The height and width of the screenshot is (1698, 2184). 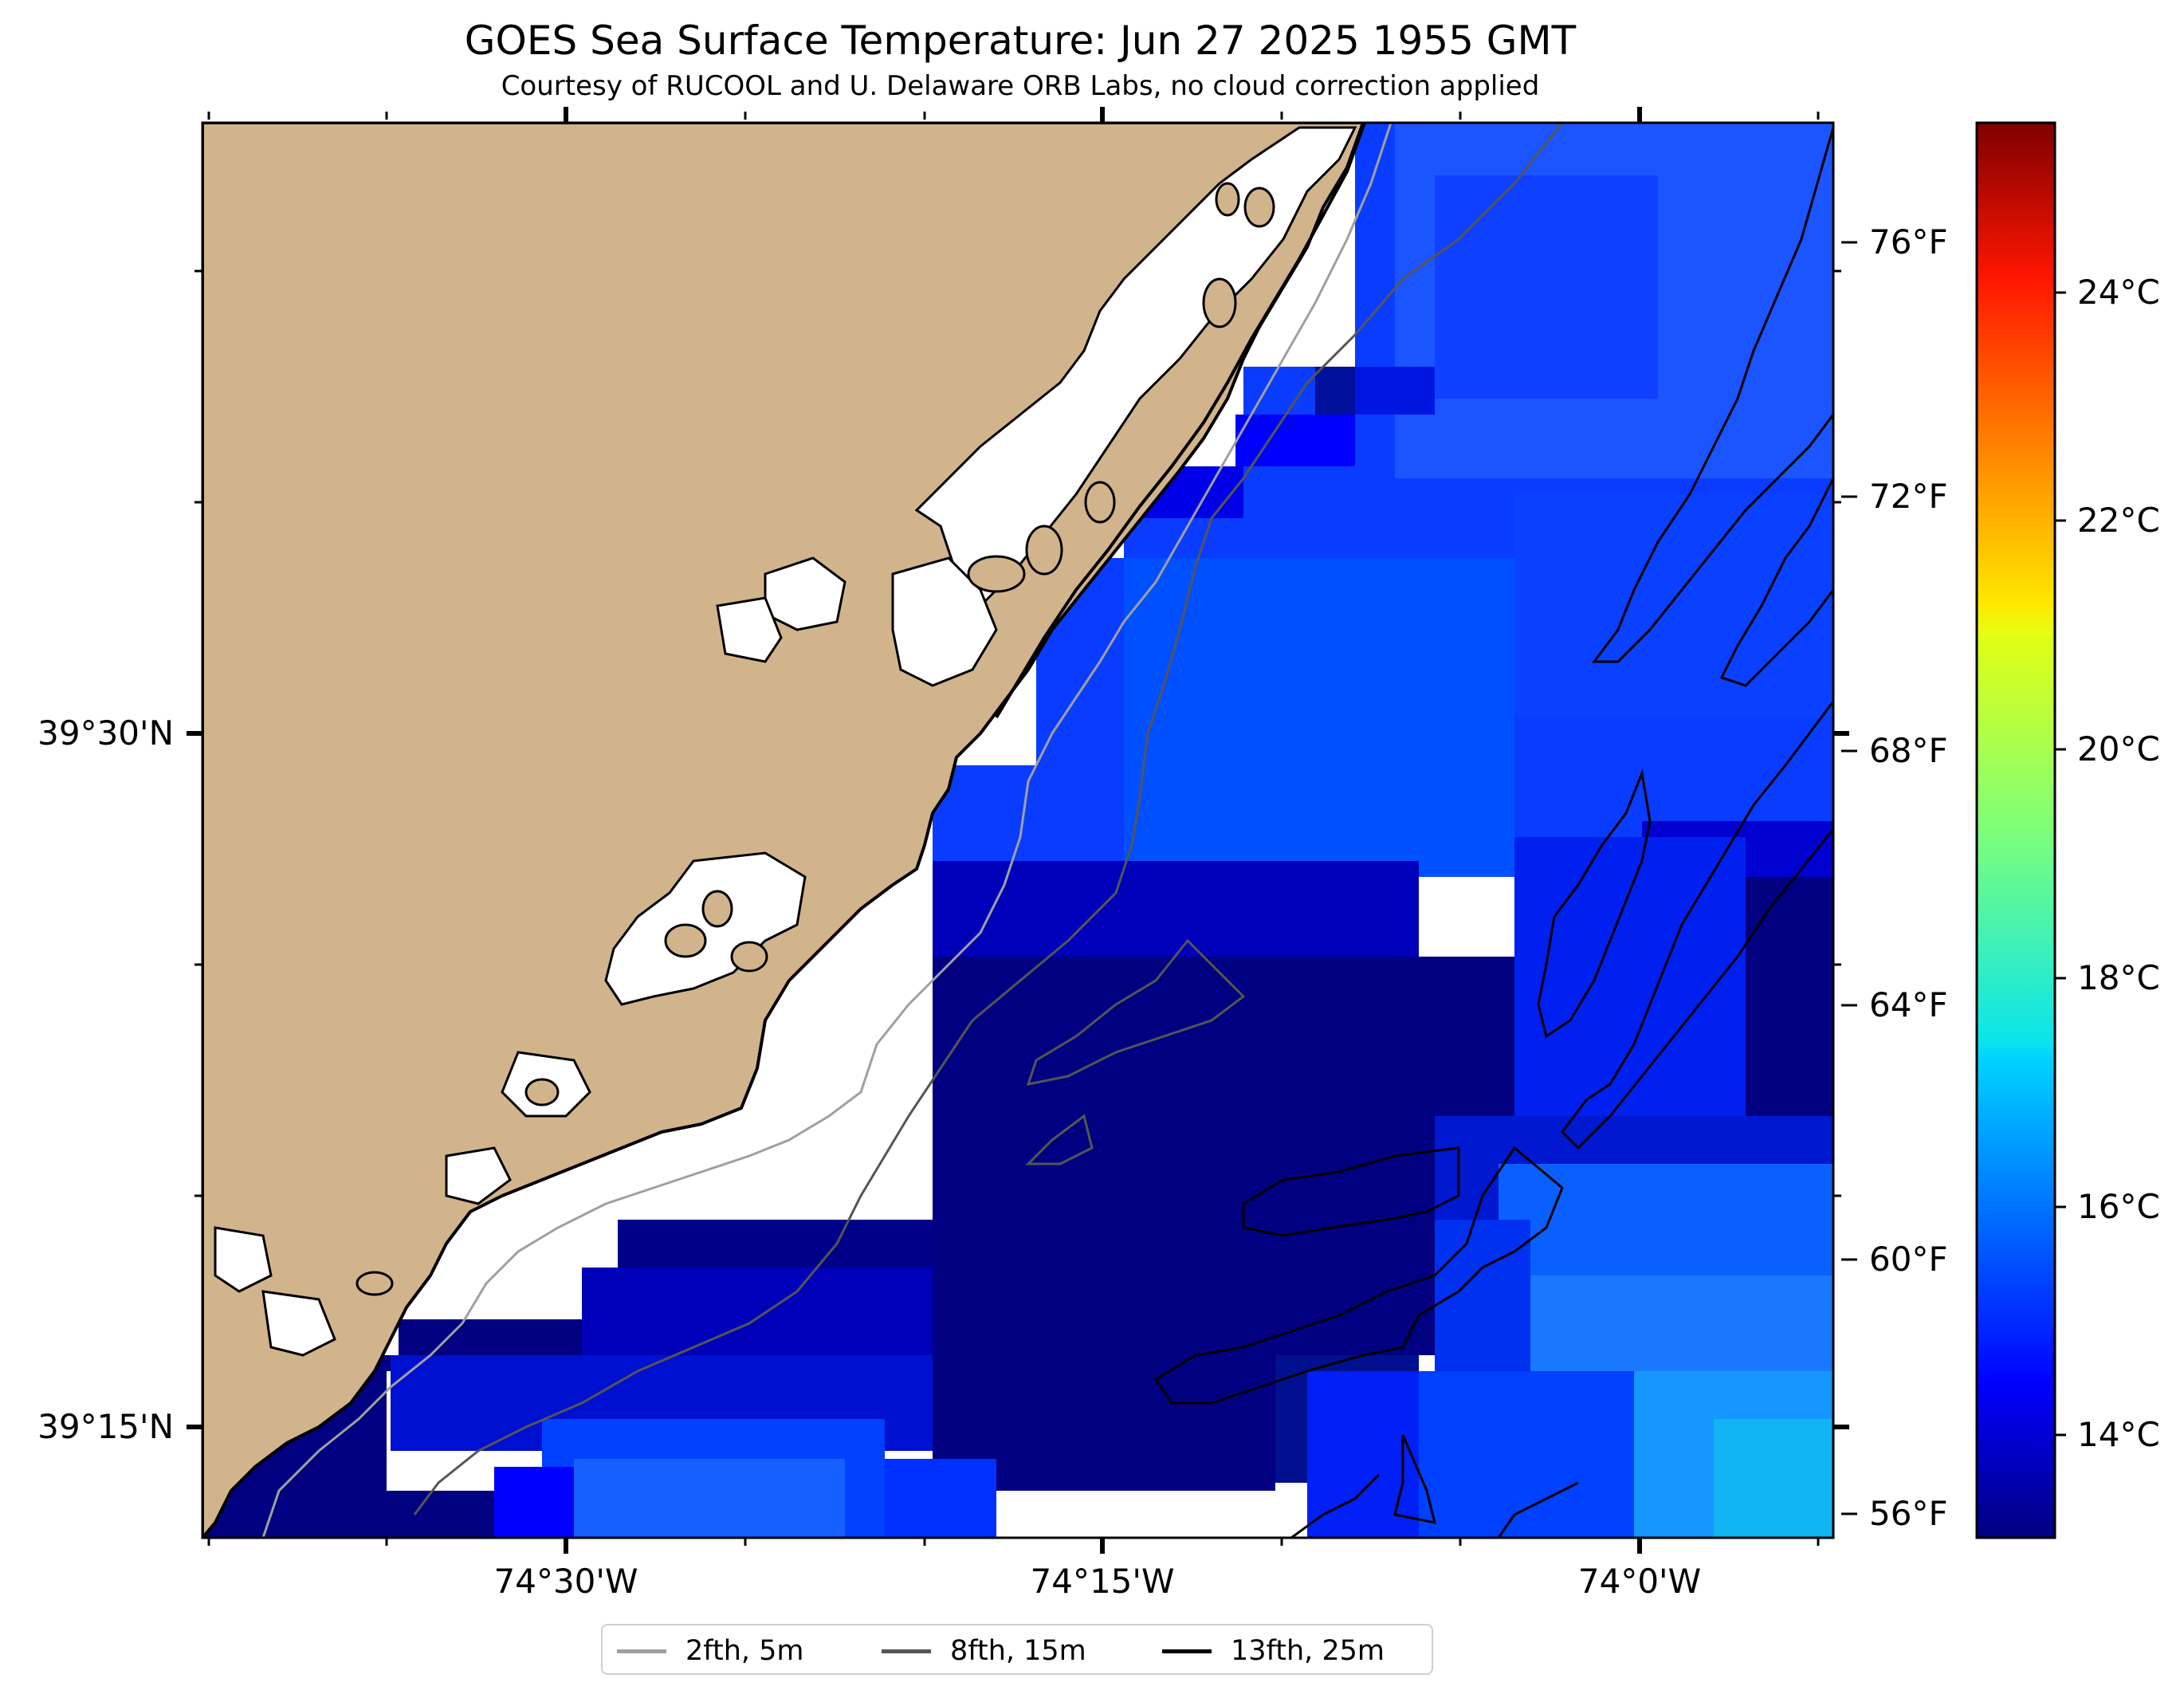 What do you see at coordinates (2118, 521) in the screenshot?
I see `c-label-22: 22°C` at bounding box center [2118, 521].